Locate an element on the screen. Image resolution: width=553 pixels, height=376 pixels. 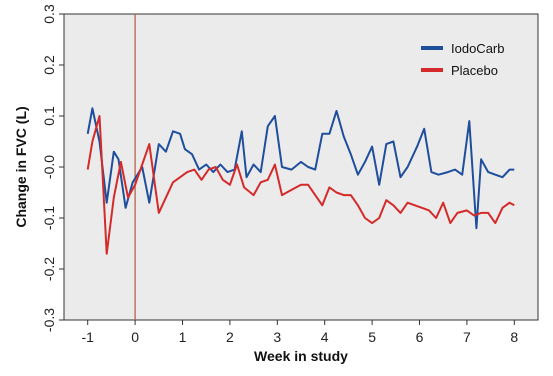
x-tick-label: -1 is located at coordinates (87, 337).